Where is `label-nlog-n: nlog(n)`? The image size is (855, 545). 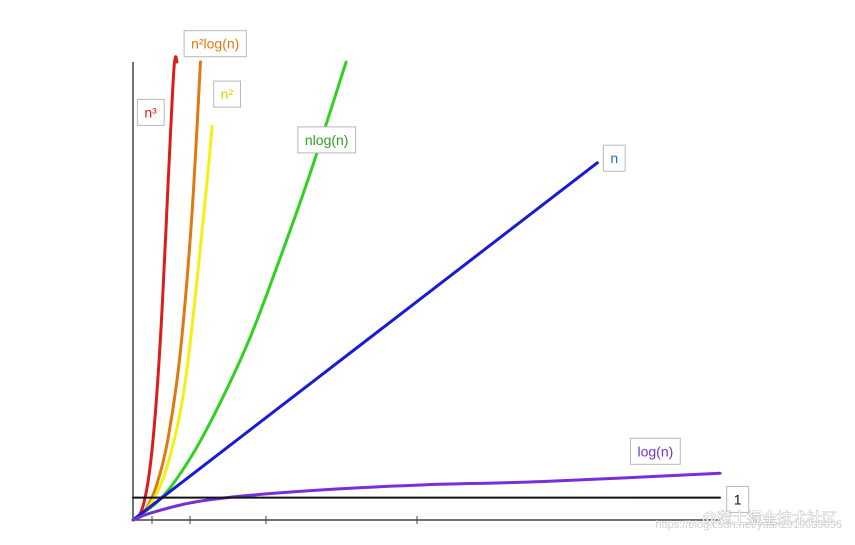
label-nlog-n: nlog(n) is located at coordinates (326, 140).